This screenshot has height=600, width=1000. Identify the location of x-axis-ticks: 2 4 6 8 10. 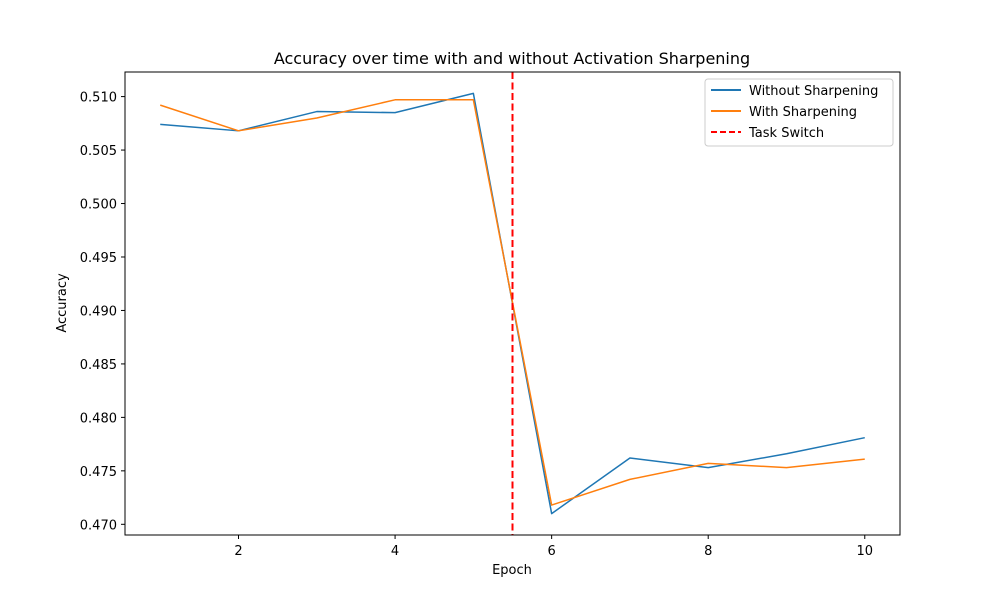
(553, 547).